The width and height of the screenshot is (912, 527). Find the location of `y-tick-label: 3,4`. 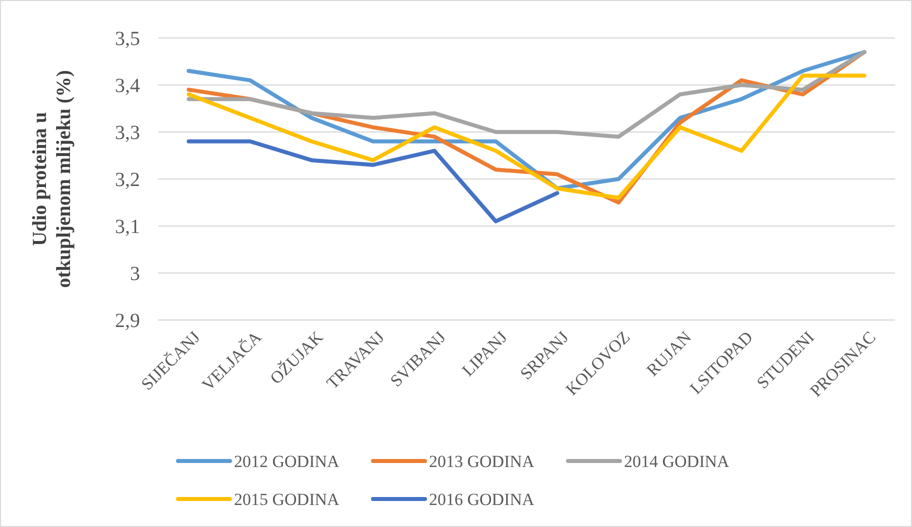

y-tick-label: 3,4 is located at coordinates (127, 86).